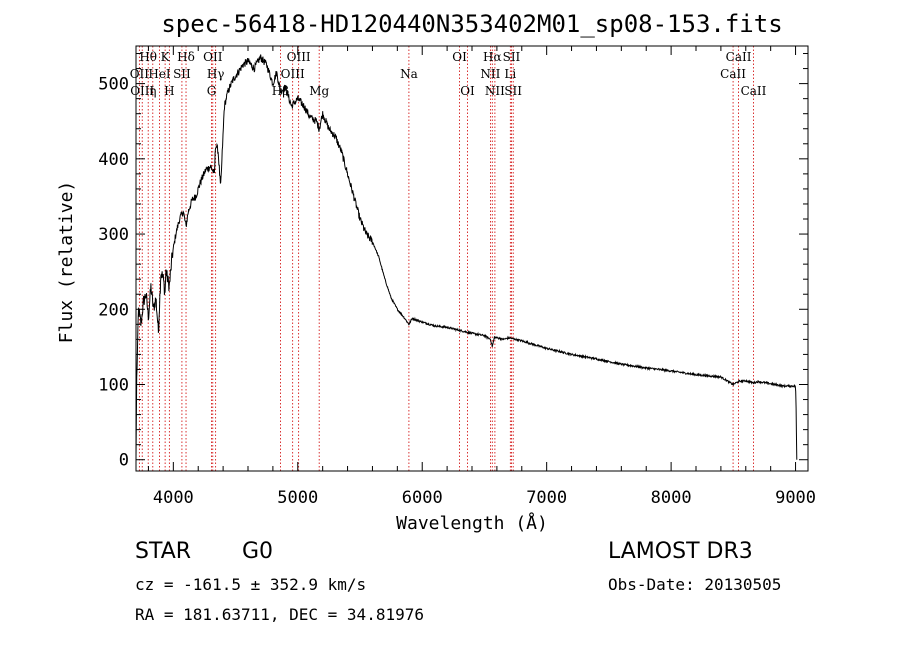 Image resolution: width=900 pixels, height=649 pixels. What do you see at coordinates (66, 262) in the screenshot?
I see `y-axis-label: Flux (relative)` at bounding box center [66, 262].